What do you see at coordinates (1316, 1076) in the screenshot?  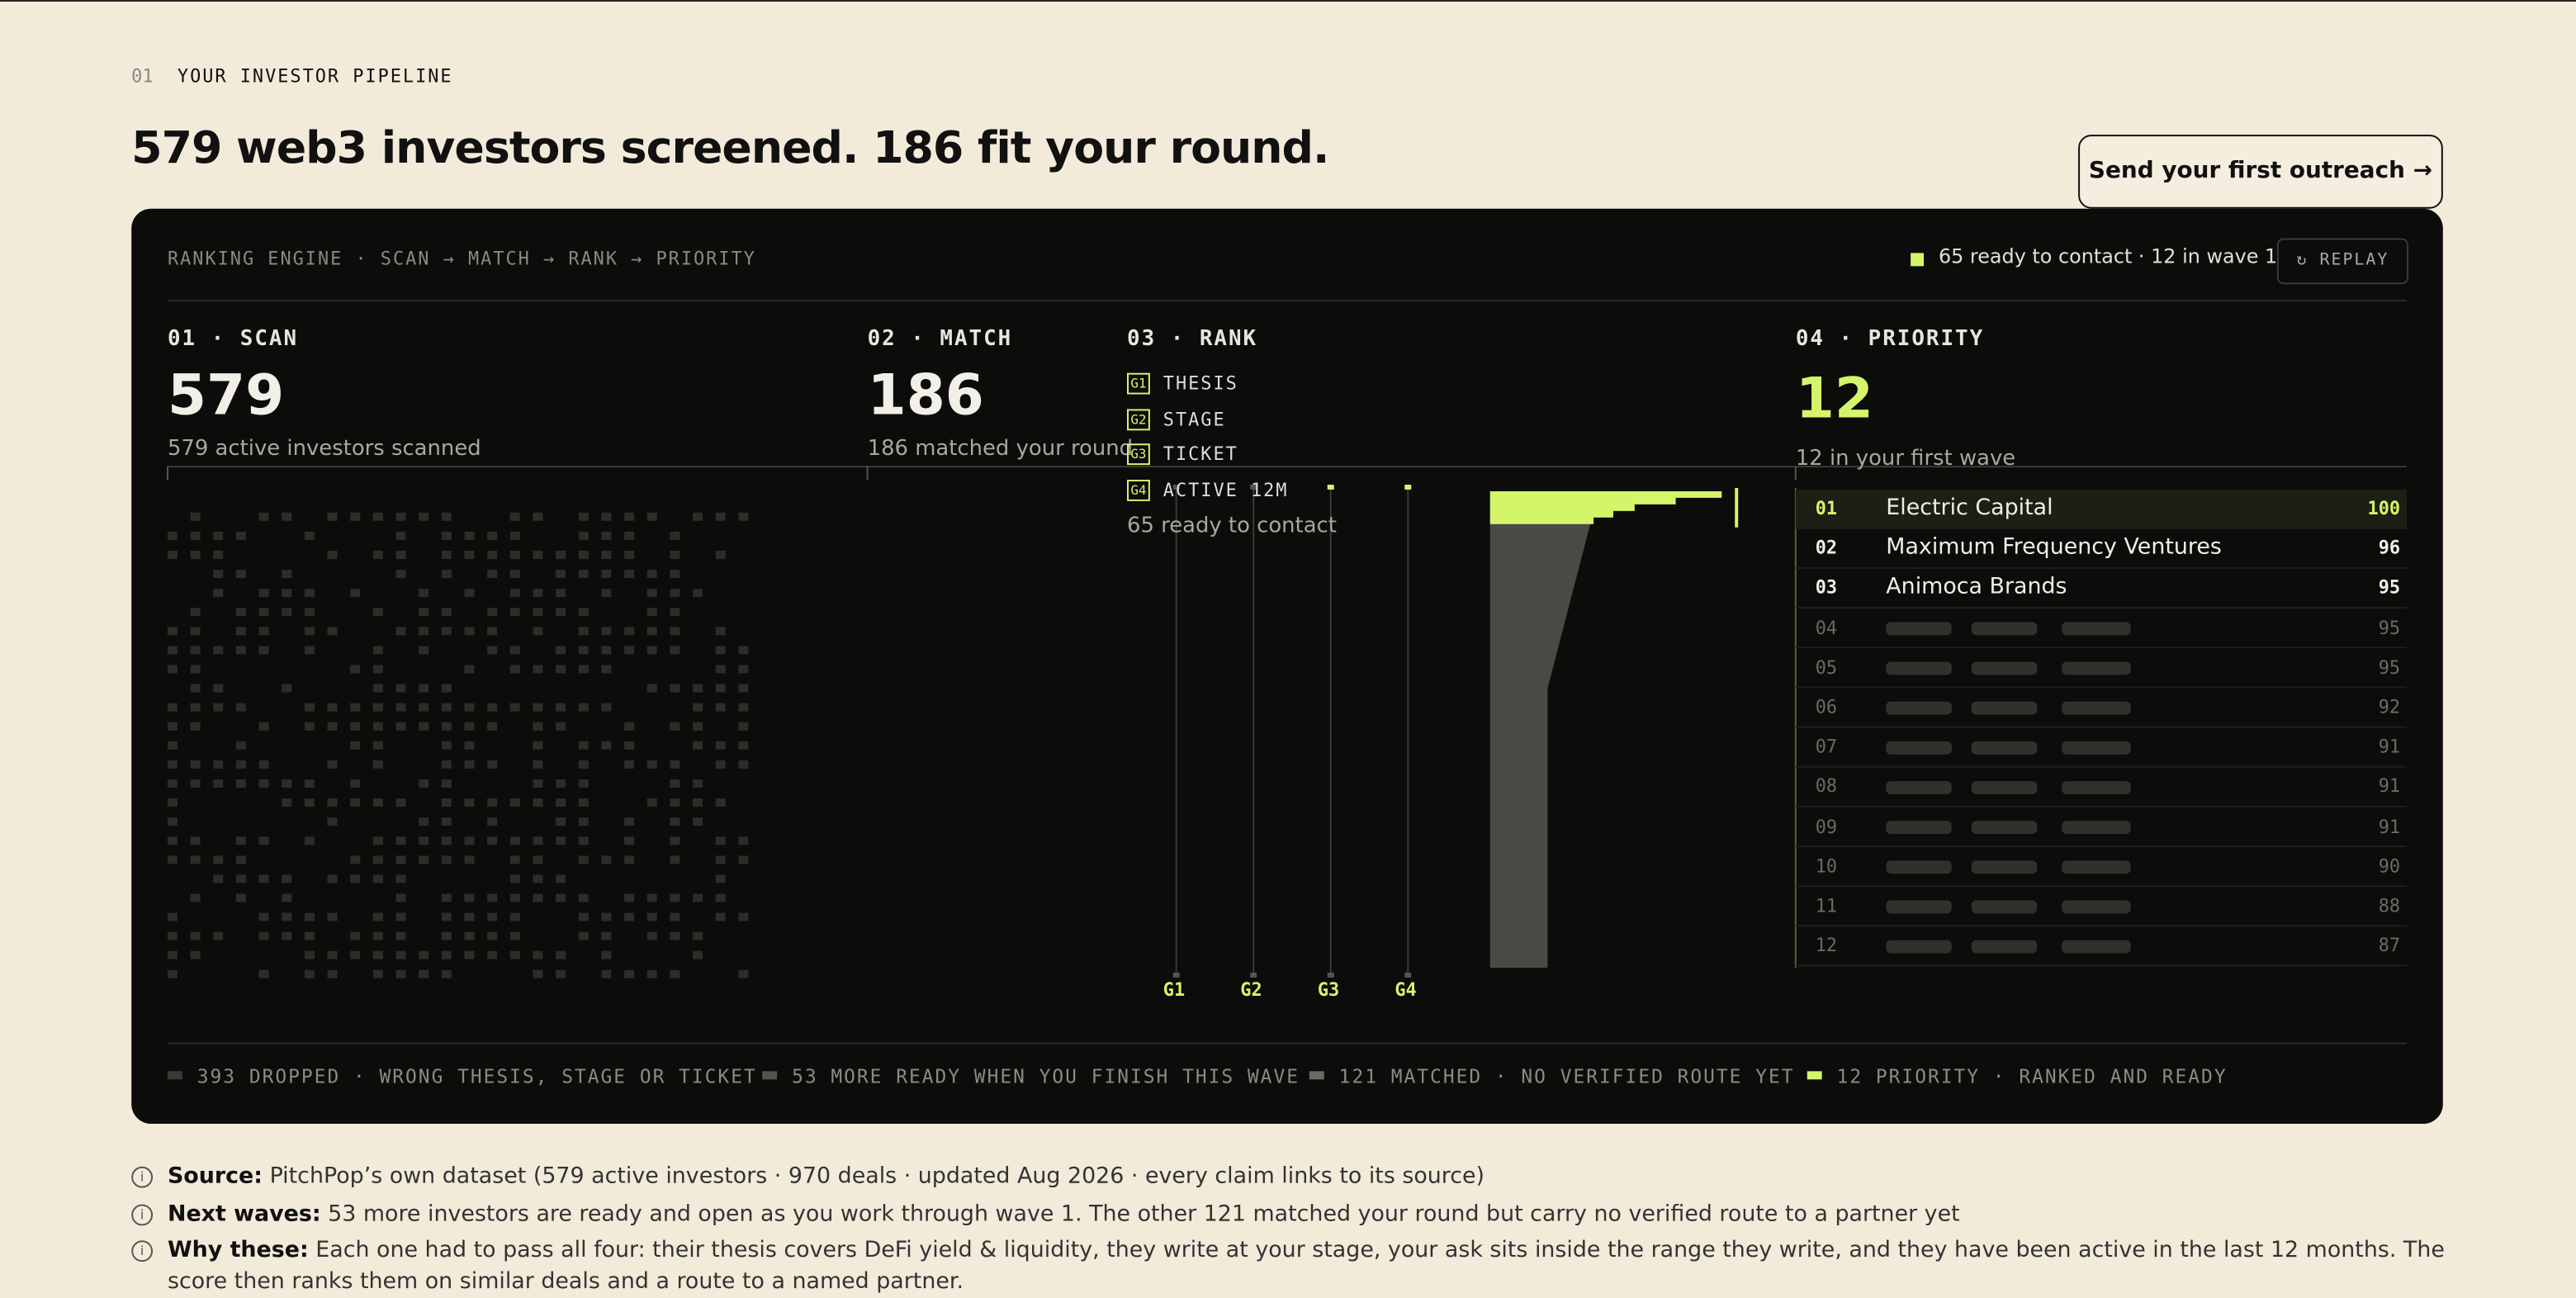 I see `legend-swatch` at bounding box center [1316, 1076].